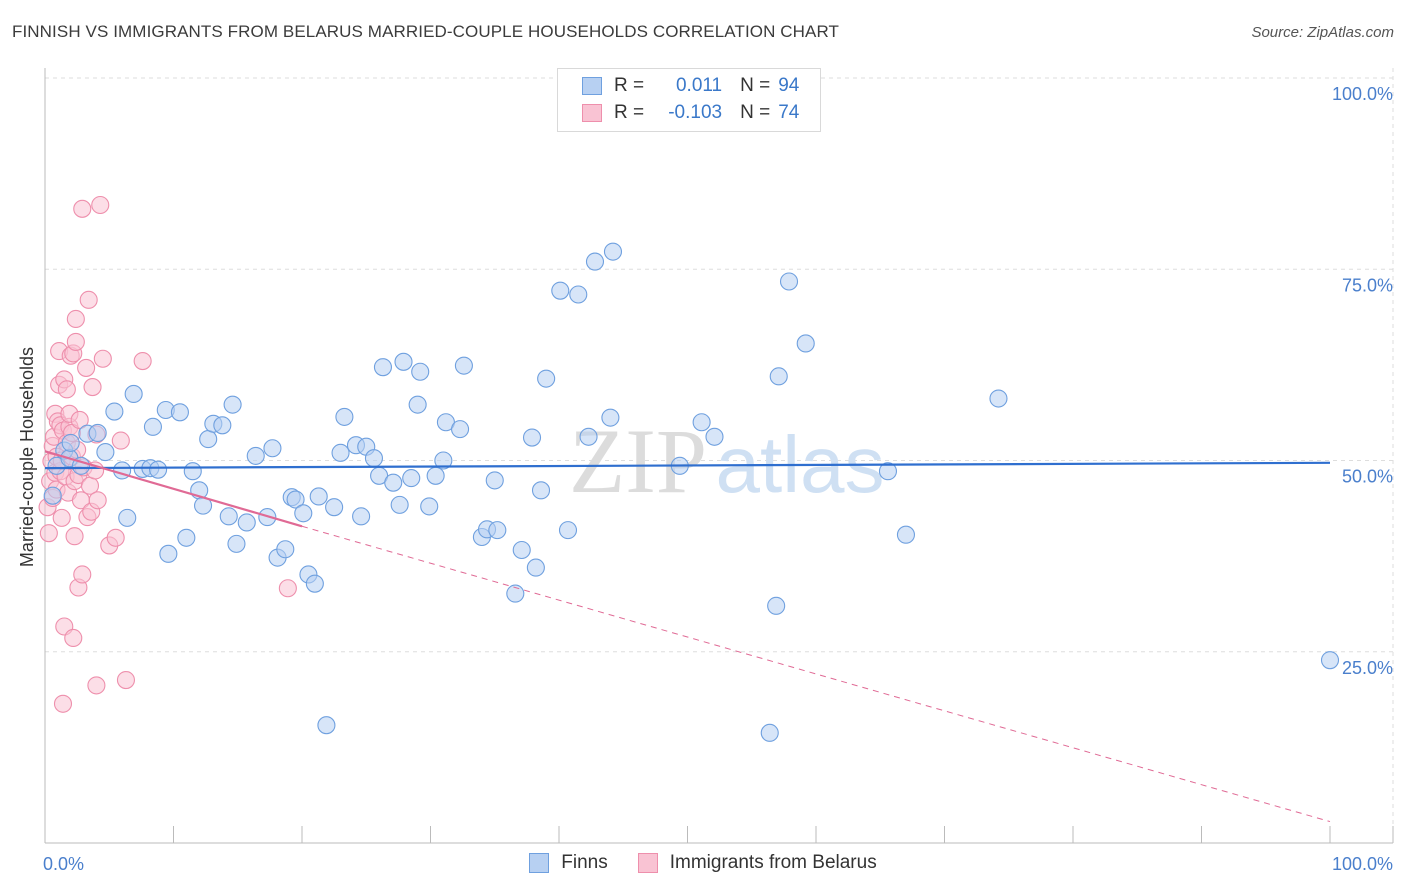 This screenshot has height=892, width=1406. I want to click on finns-trend-line, so click(687, 465).